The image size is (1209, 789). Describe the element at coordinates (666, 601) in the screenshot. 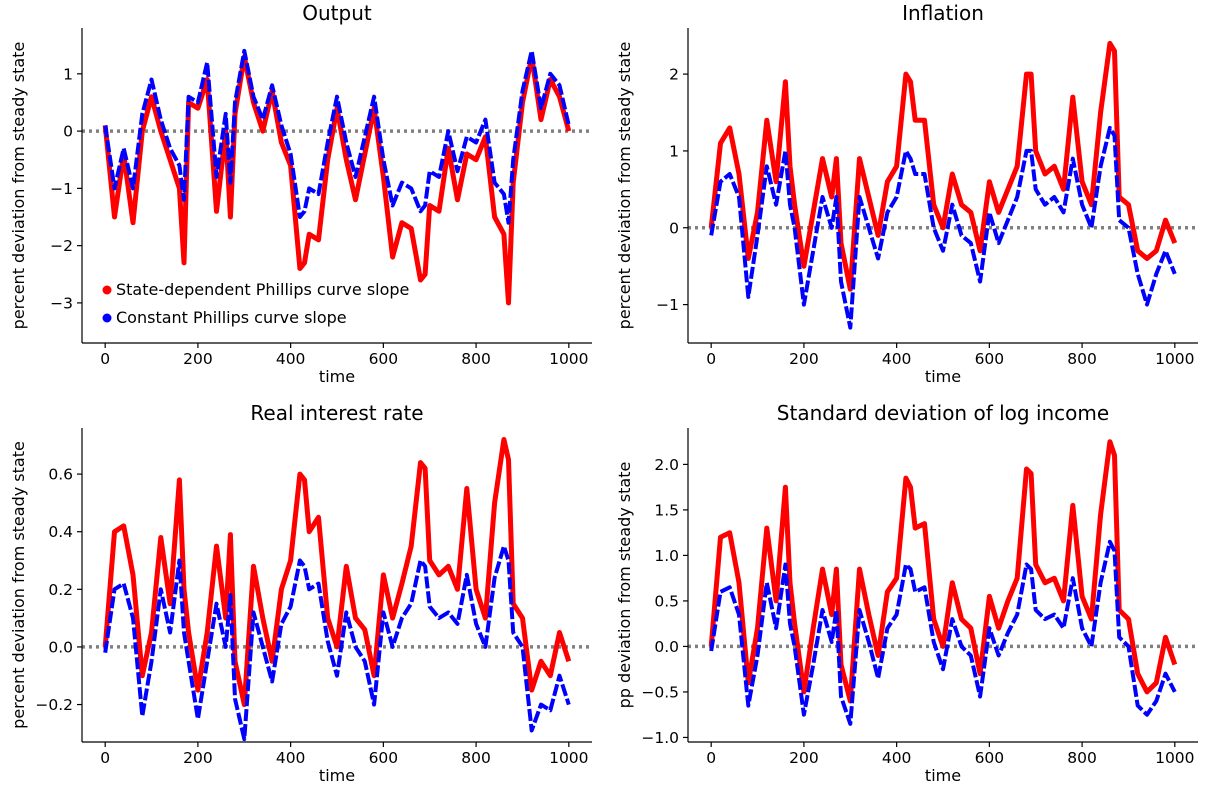

I see `y-tick-label: 0.5` at that location.